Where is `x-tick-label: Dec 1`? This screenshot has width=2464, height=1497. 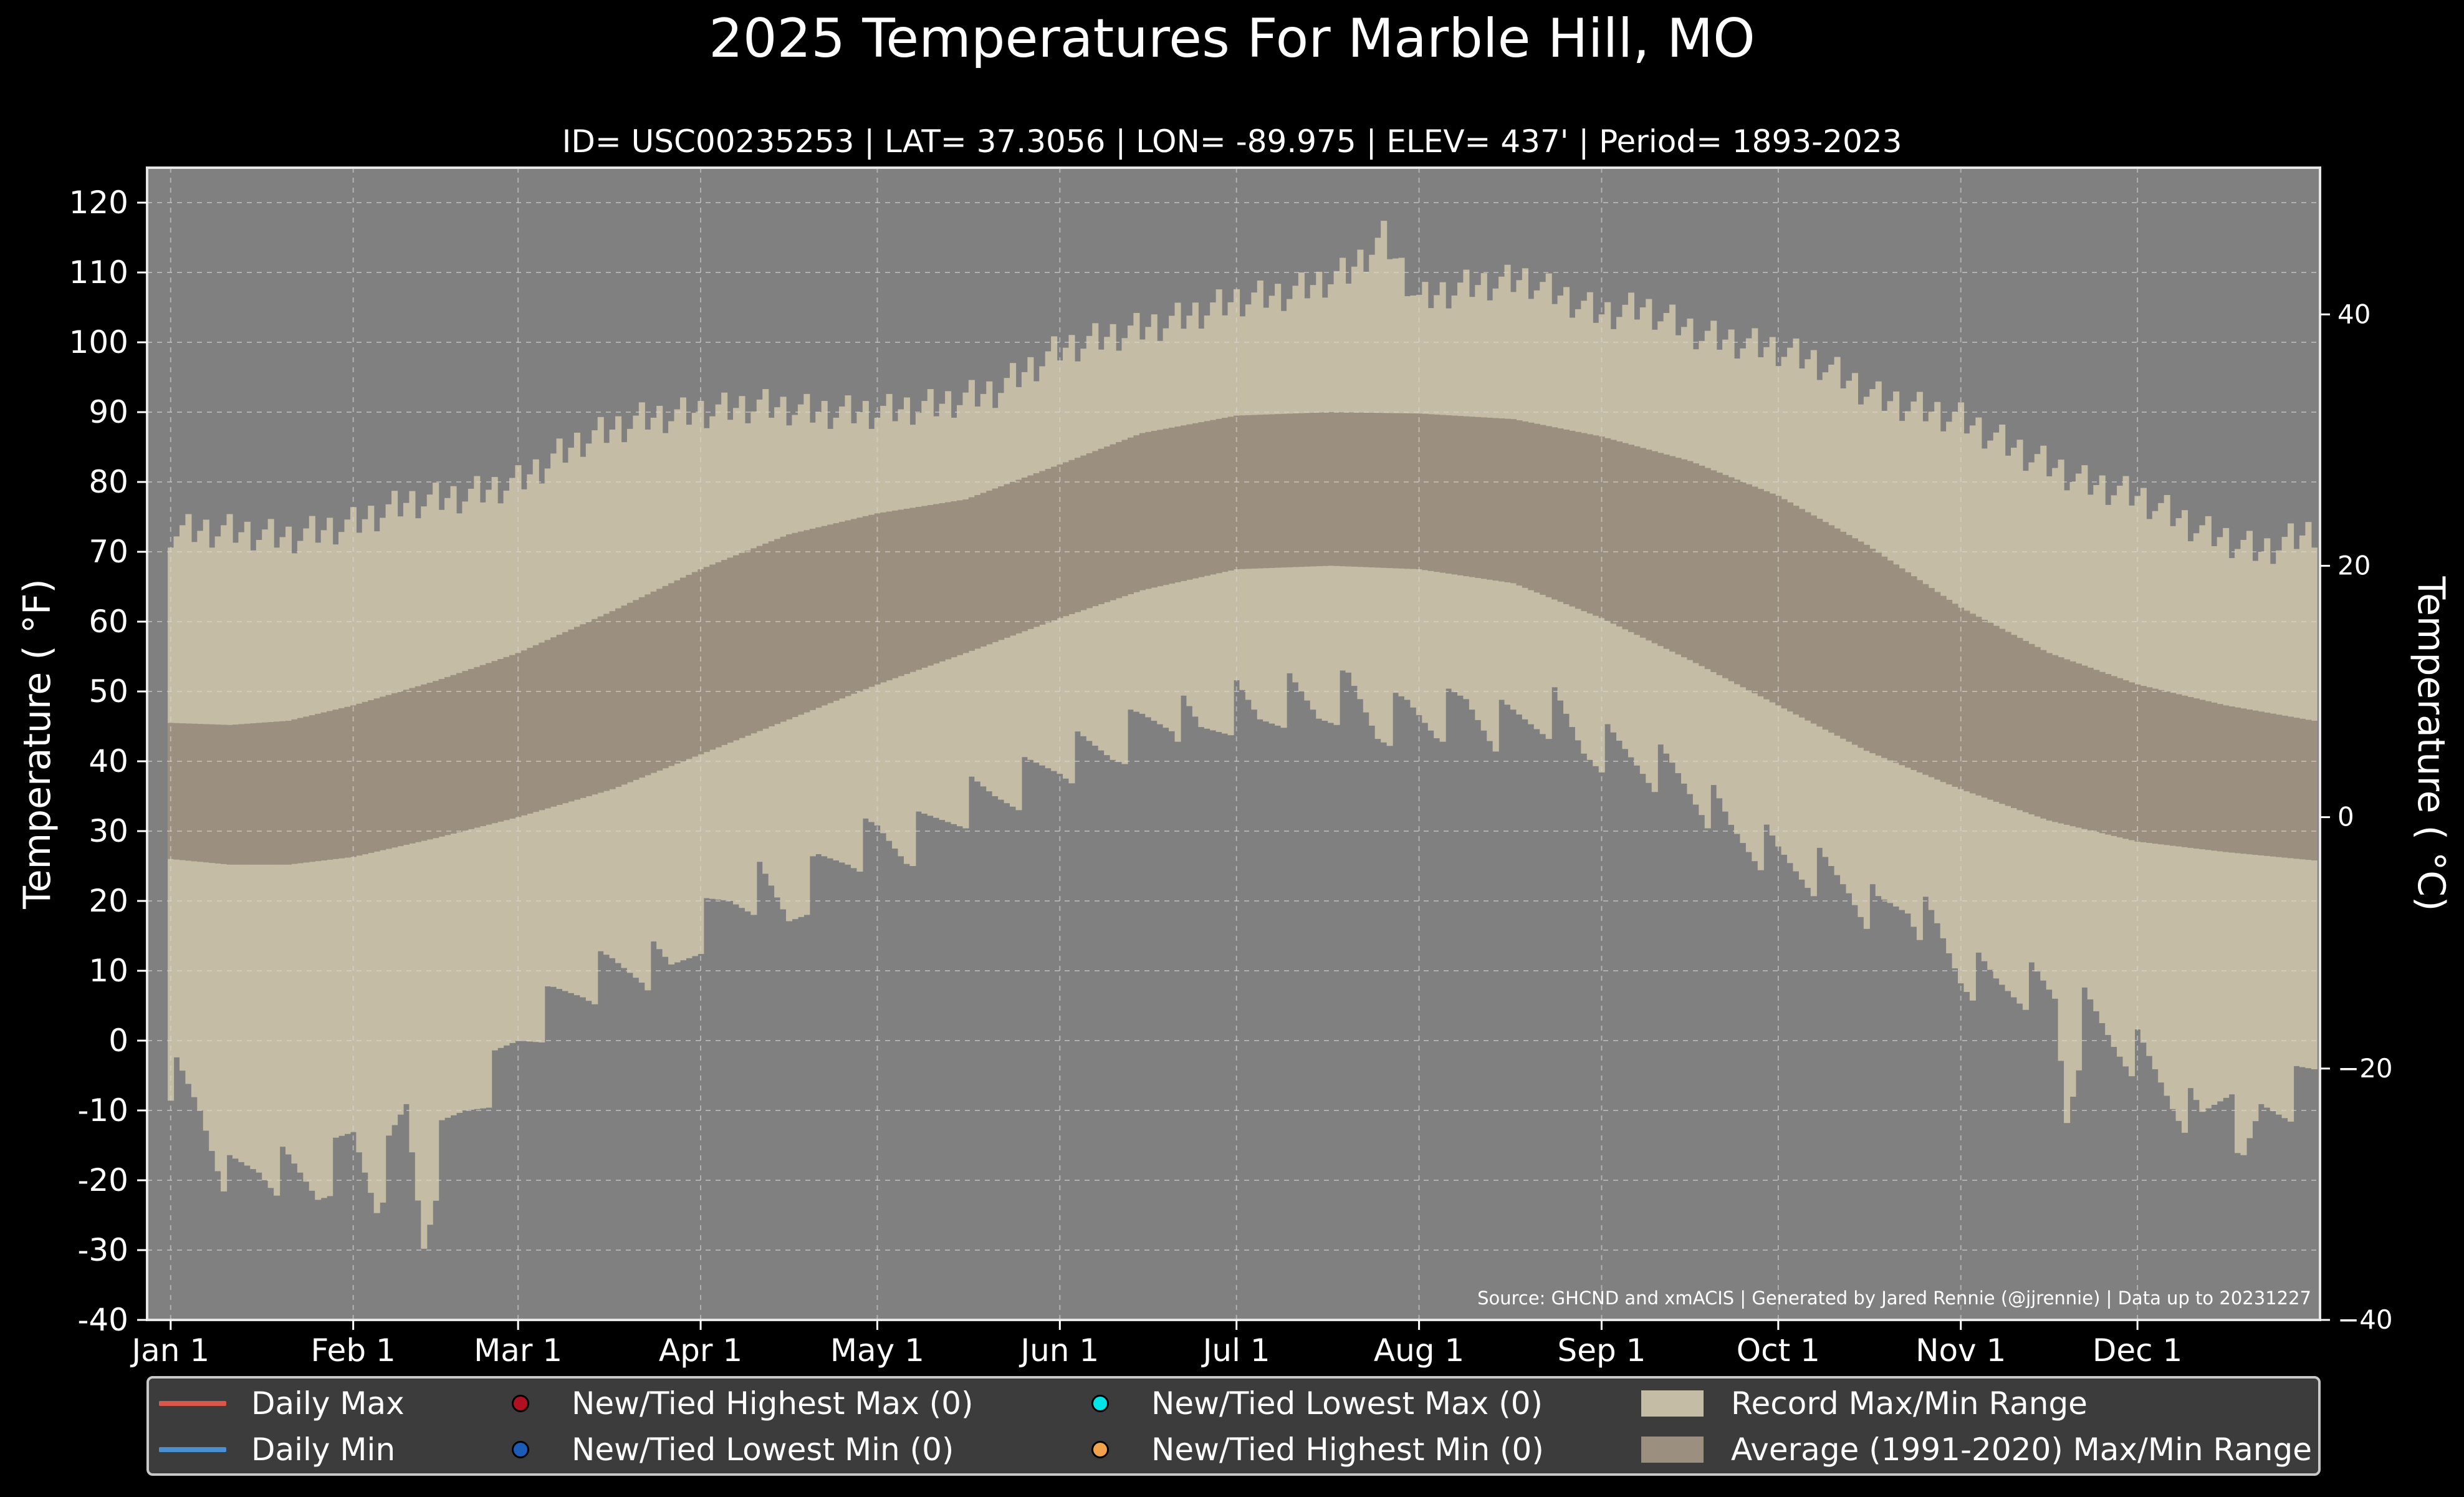
x-tick-label: Dec 1 is located at coordinates (2137, 1350).